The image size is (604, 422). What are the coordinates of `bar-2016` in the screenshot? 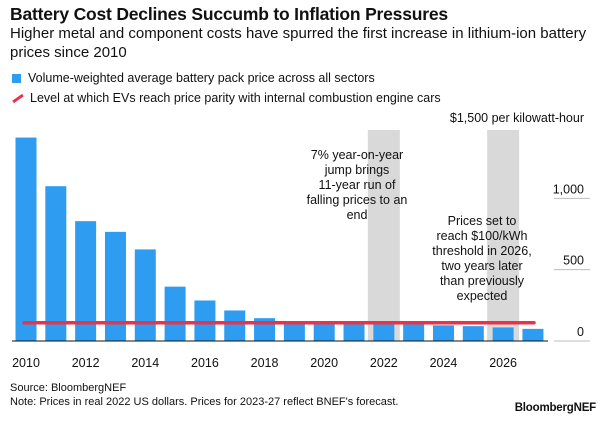 It's located at (205, 320).